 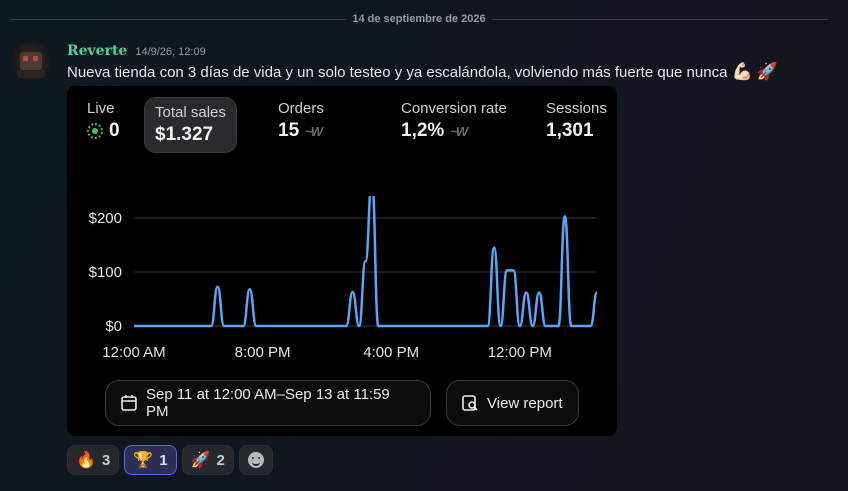 What do you see at coordinates (190, 112) in the screenshot?
I see `metric-total-sales-label: Total sales` at bounding box center [190, 112].